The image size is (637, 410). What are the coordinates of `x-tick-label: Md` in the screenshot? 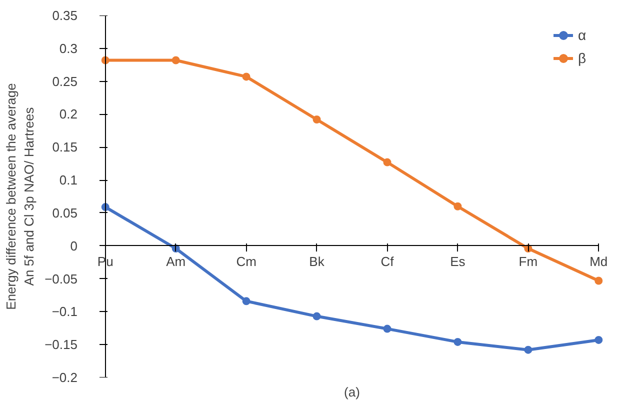 It's located at (599, 261).